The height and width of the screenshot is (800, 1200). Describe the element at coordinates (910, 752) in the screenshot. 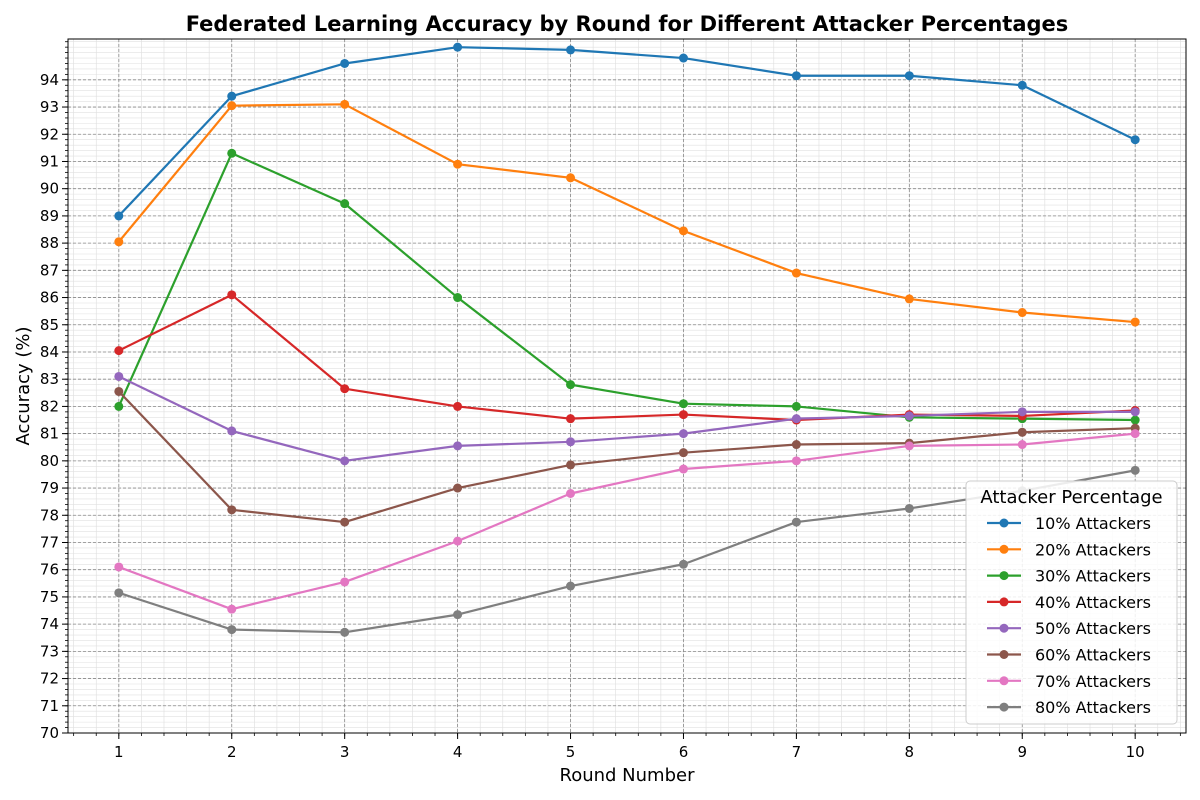

I see `x-tick-label: 8` at that location.